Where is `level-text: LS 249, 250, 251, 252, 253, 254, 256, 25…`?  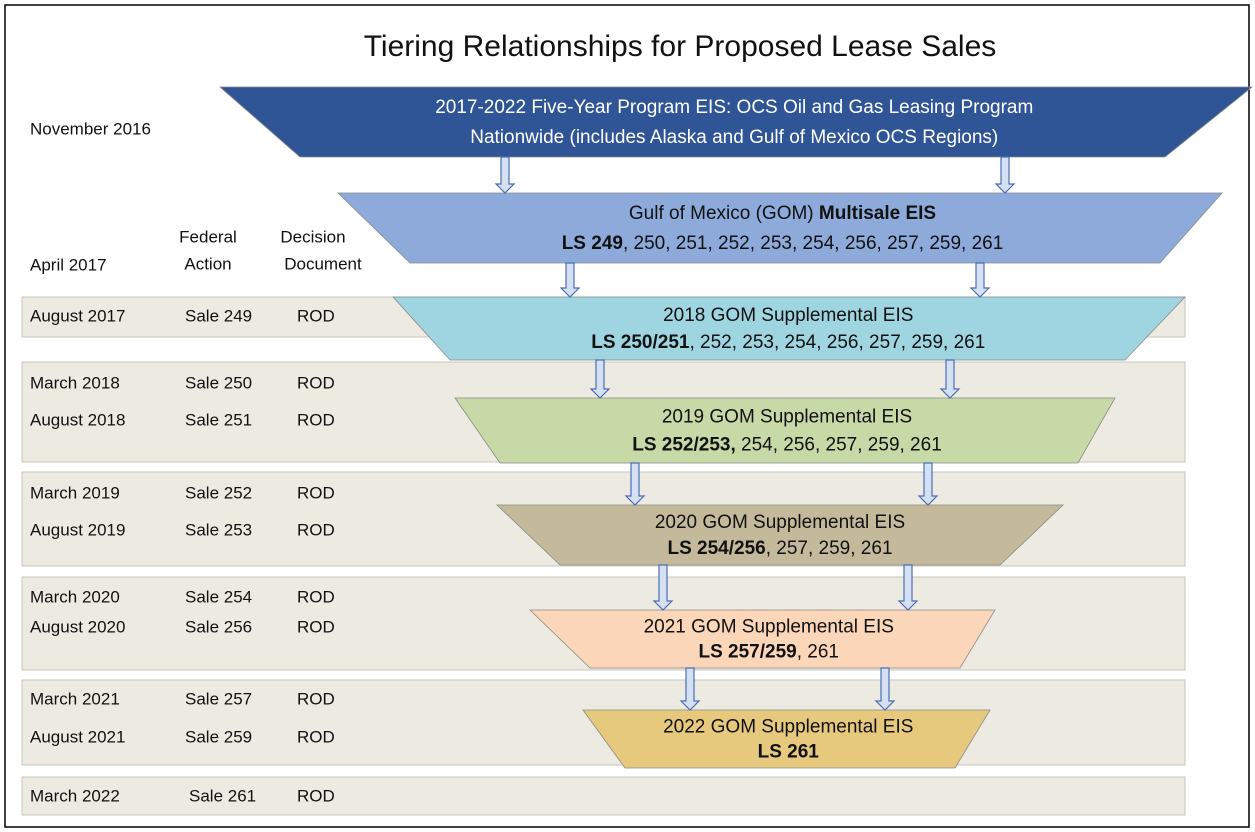 level-text: LS 249, 250, 251, 252, 253, 254, 256, 25… is located at coordinates (783, 243).